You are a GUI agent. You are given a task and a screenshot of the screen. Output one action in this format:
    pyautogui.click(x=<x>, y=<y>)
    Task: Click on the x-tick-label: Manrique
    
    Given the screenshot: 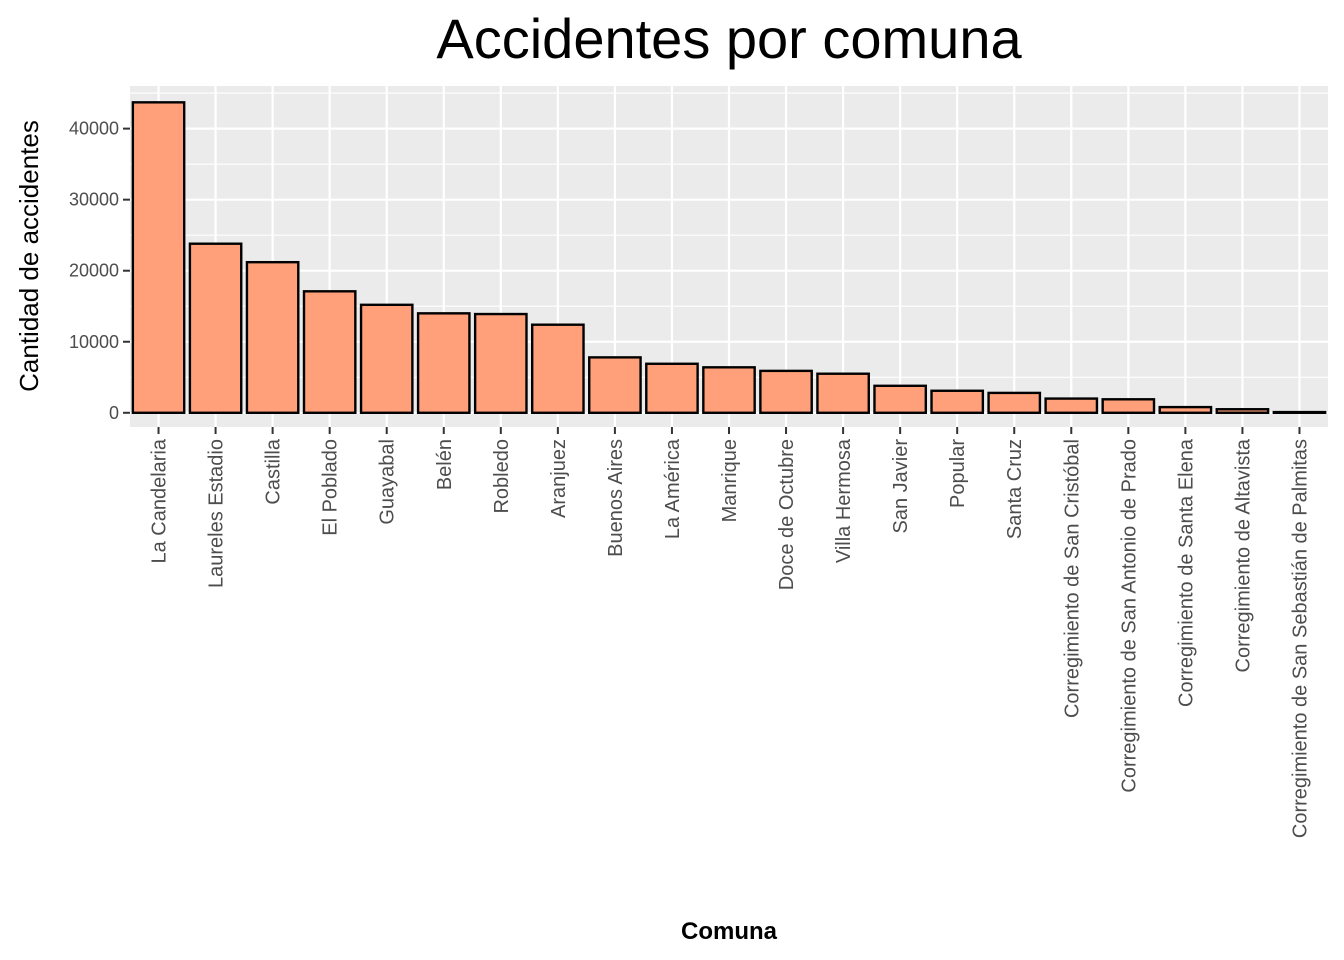 What is the action you would take?
    pyautogui.click(x=730, y=480)
    